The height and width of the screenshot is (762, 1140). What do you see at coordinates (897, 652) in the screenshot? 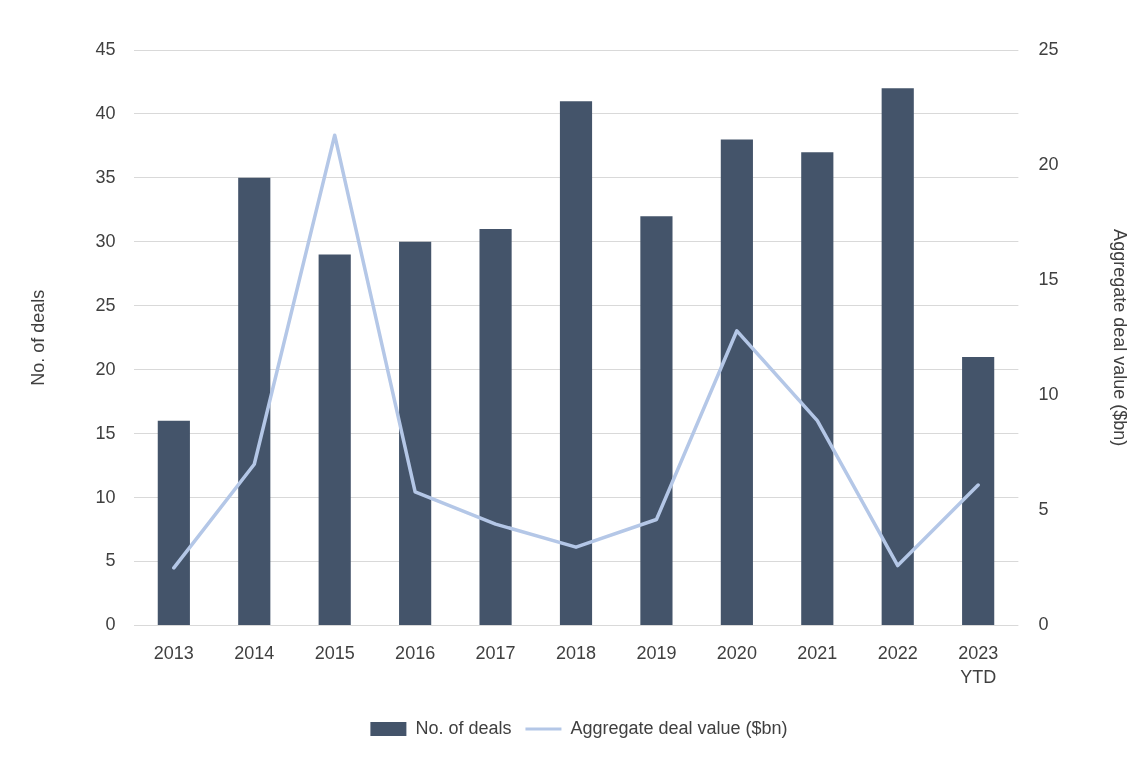
I see `x-tick-label: 2022` at bounding box center [897, 652].